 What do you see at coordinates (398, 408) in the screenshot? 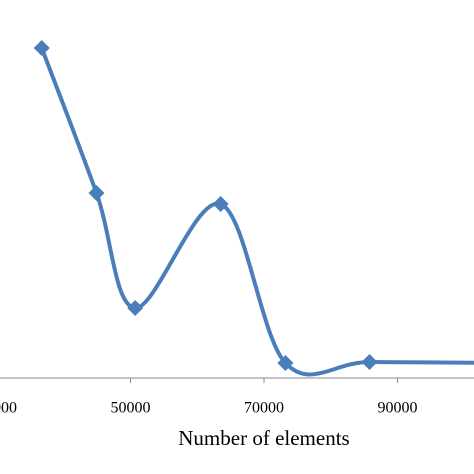
I see `x-tick-label: 90000` at bounding box center [398, 408].